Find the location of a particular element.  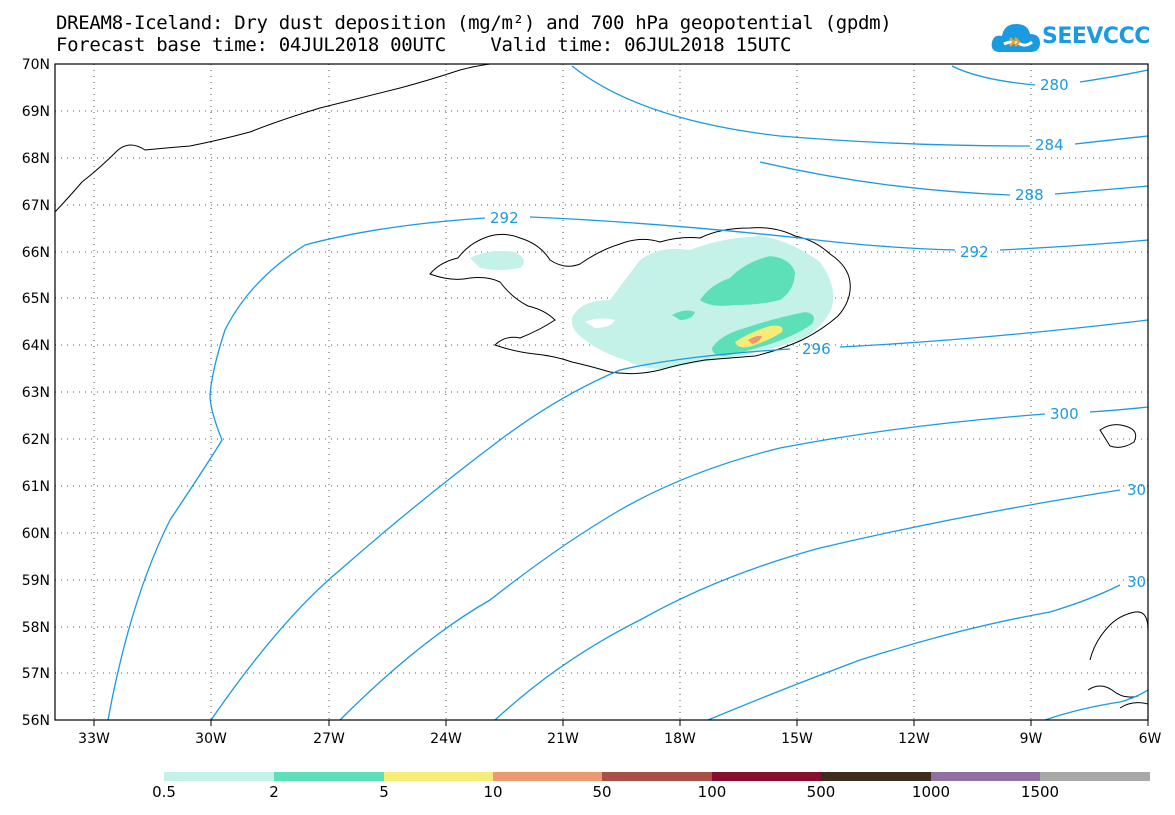

faroe-coast is located at coordinates (1118, 436).